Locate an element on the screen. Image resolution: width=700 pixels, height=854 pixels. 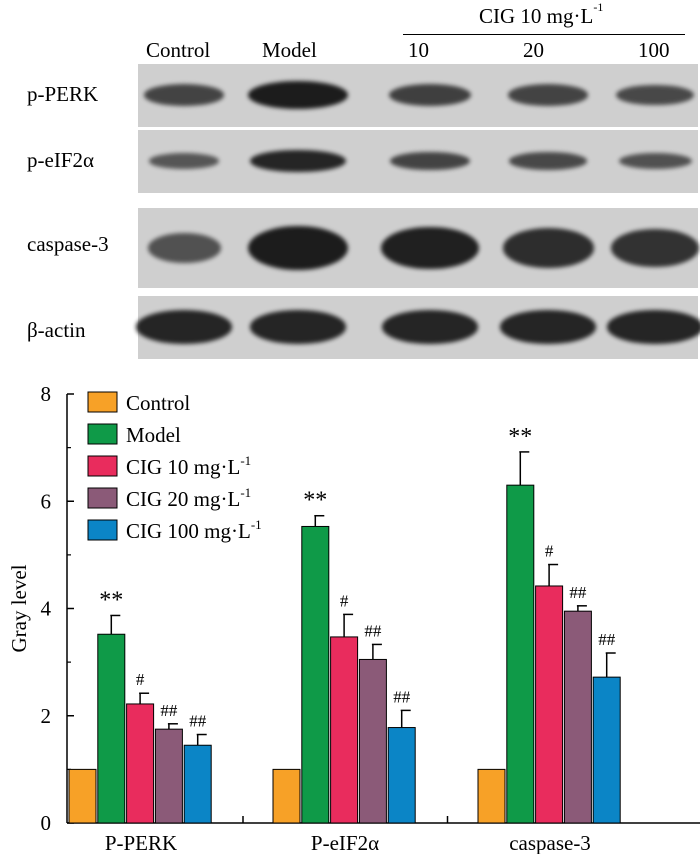
x-tick-label: P-PERK is located at coordinates (141, 842).